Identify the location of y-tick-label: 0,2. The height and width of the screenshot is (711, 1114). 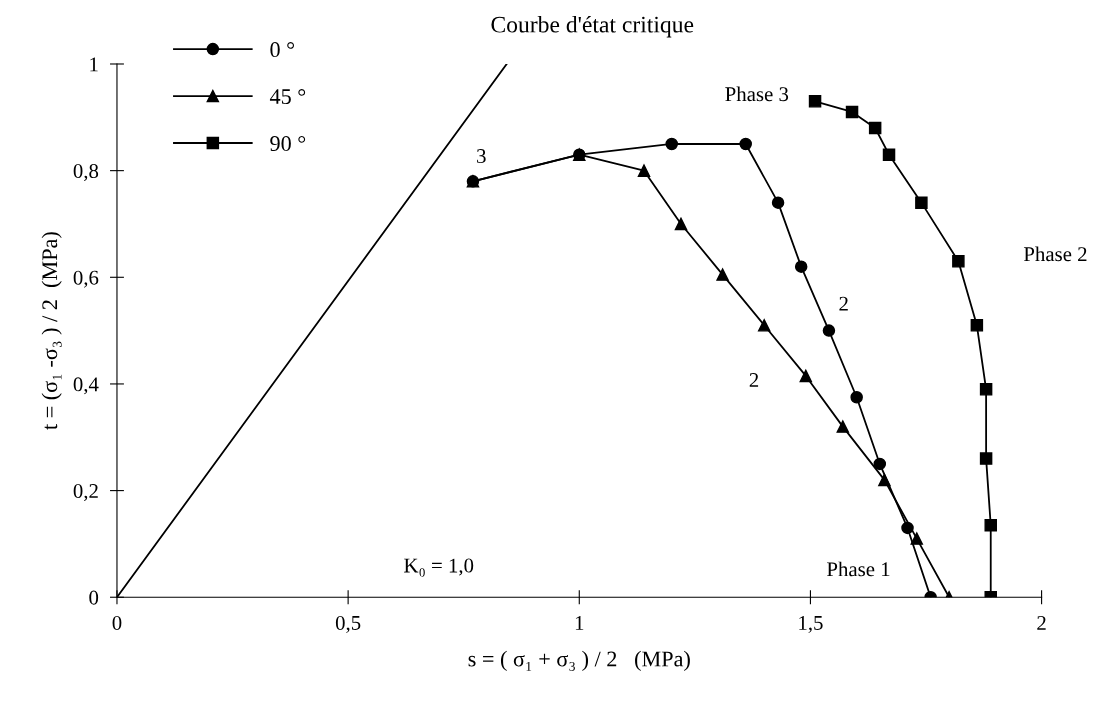
(85, 492).